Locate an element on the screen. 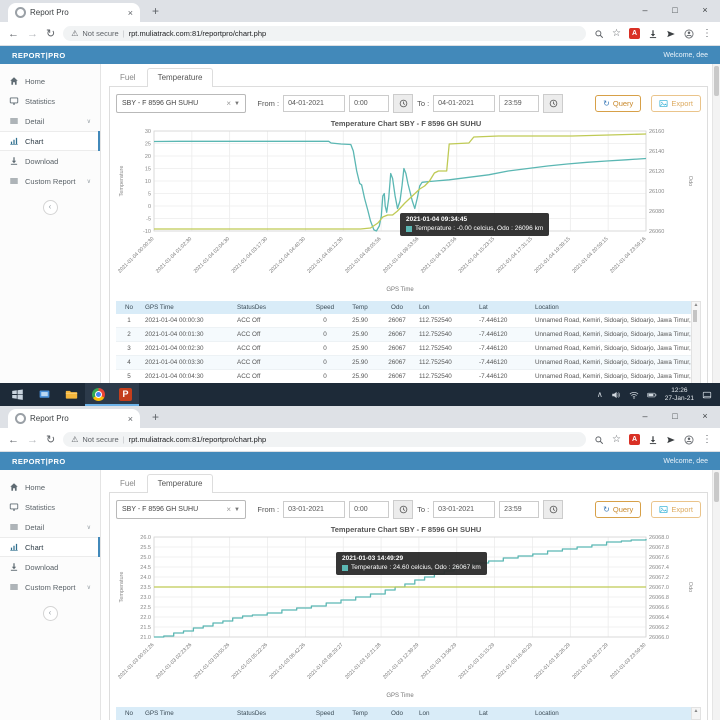  svg-text:Temperature Chart SBY - F 8596: Temperature Chart SBY - F 8596 GH SUHU is located at coordinates (406, 529).